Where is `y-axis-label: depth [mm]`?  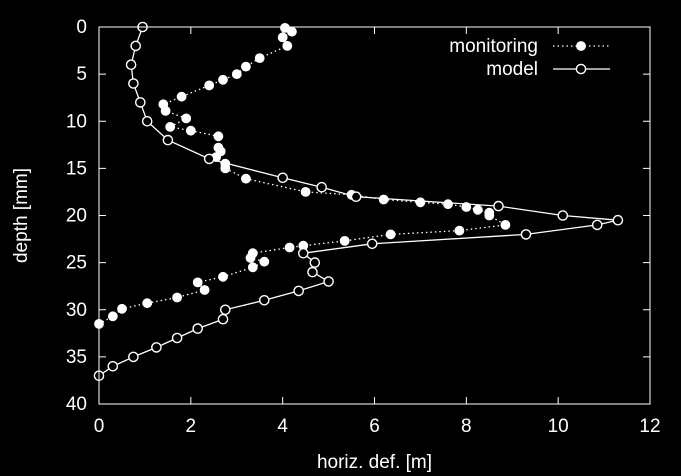 y-axis-label: depth [mm] is located at coordinates (21, 215).